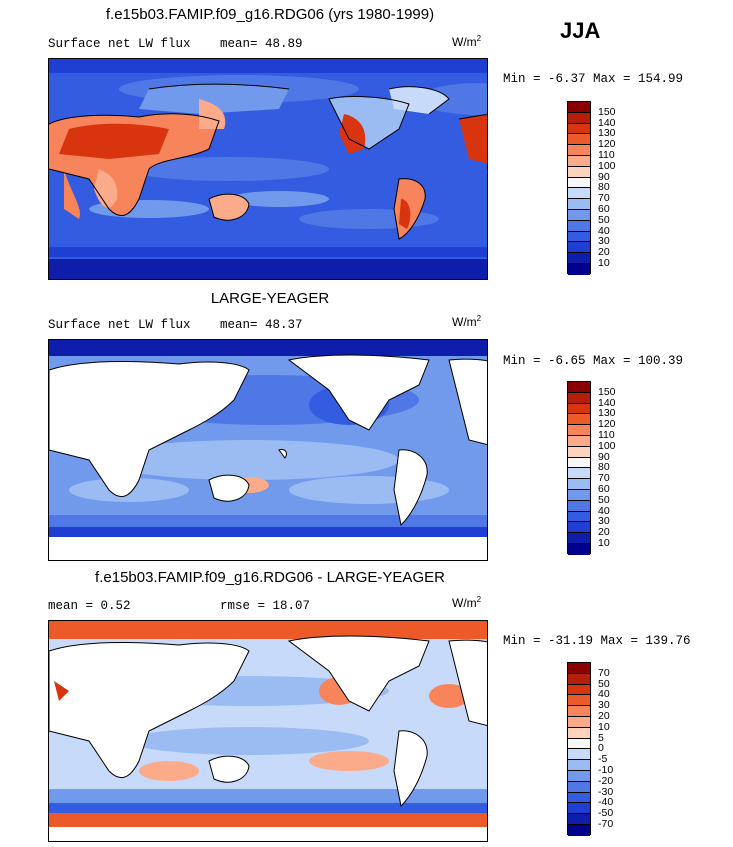 The height and width of the screenshot is (847, 733). What do you see at coordinates (607, 144) in the screenshot?
I see `panel1-colorbar-tick-label: 120` at bounding box center [607, 144].